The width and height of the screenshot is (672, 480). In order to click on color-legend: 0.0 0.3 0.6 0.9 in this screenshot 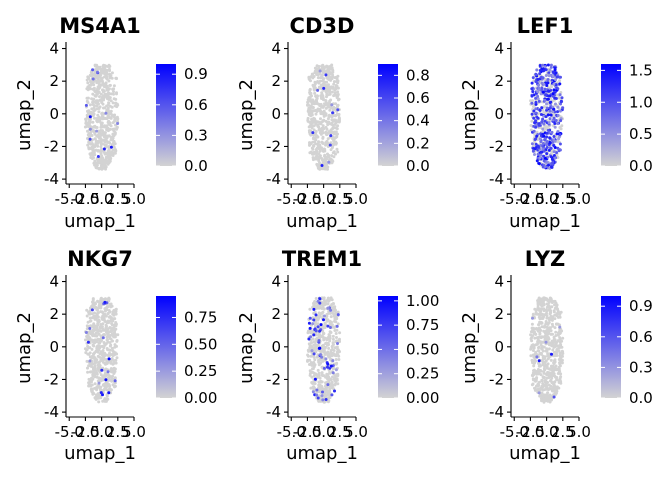, I will do `click(627, 351)`.